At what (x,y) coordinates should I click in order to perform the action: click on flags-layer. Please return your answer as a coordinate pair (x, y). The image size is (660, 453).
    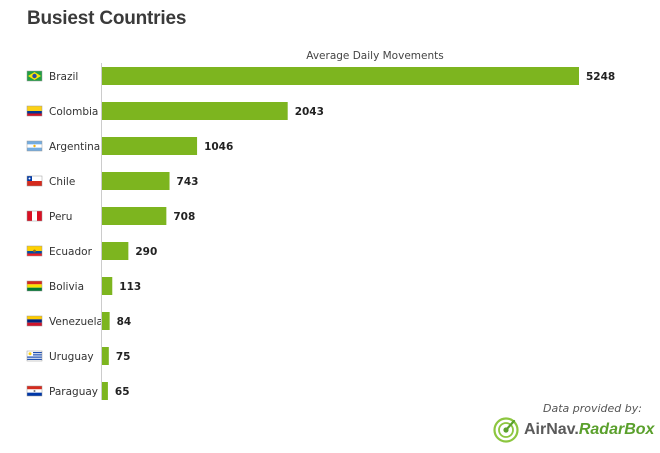
    Looking at the image, I should click on (34, 233).